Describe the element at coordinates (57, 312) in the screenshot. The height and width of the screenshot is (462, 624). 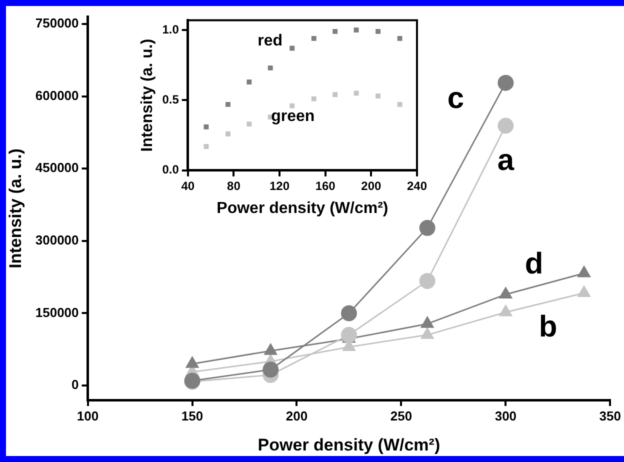
I see `y-tick-label: 150000` at that location.